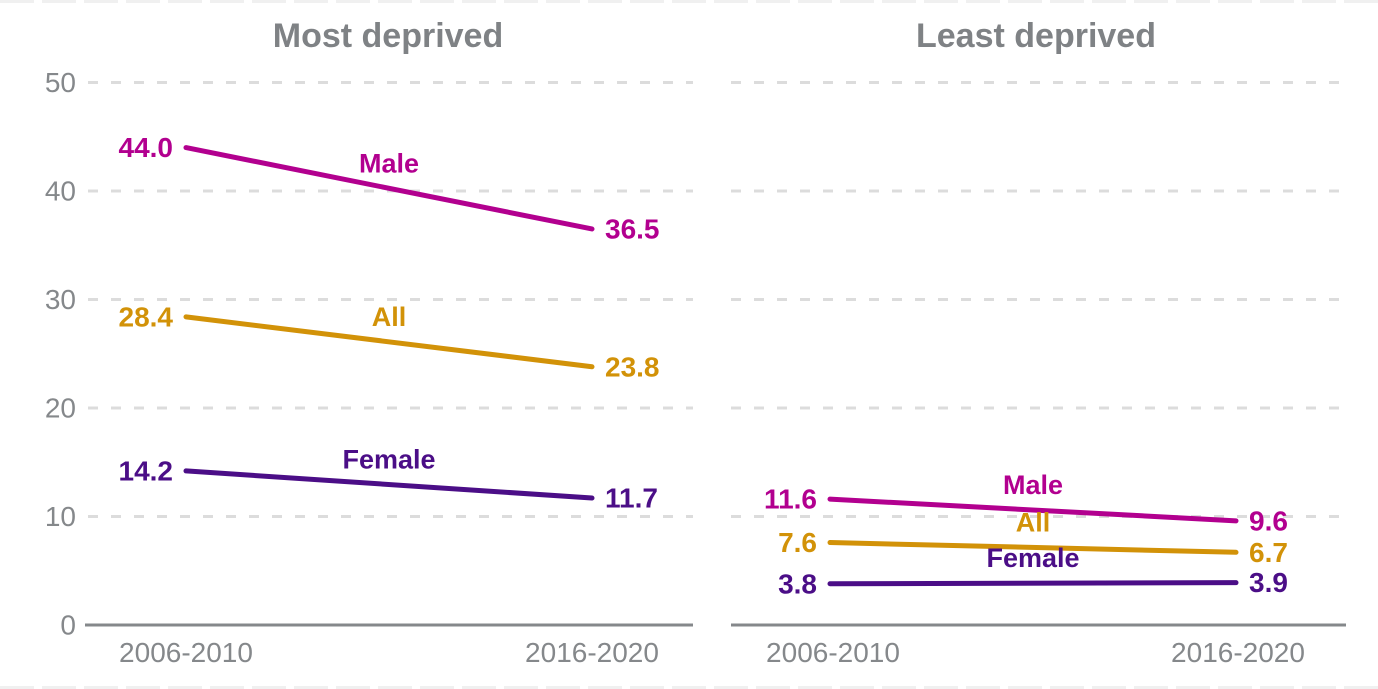 This screenshot has height=689, width=1378. What do you see at coordinates (389, 317) in the screenshot?
I see `series-name-label-panel-0-all: All` at bounding box center [389, 317].